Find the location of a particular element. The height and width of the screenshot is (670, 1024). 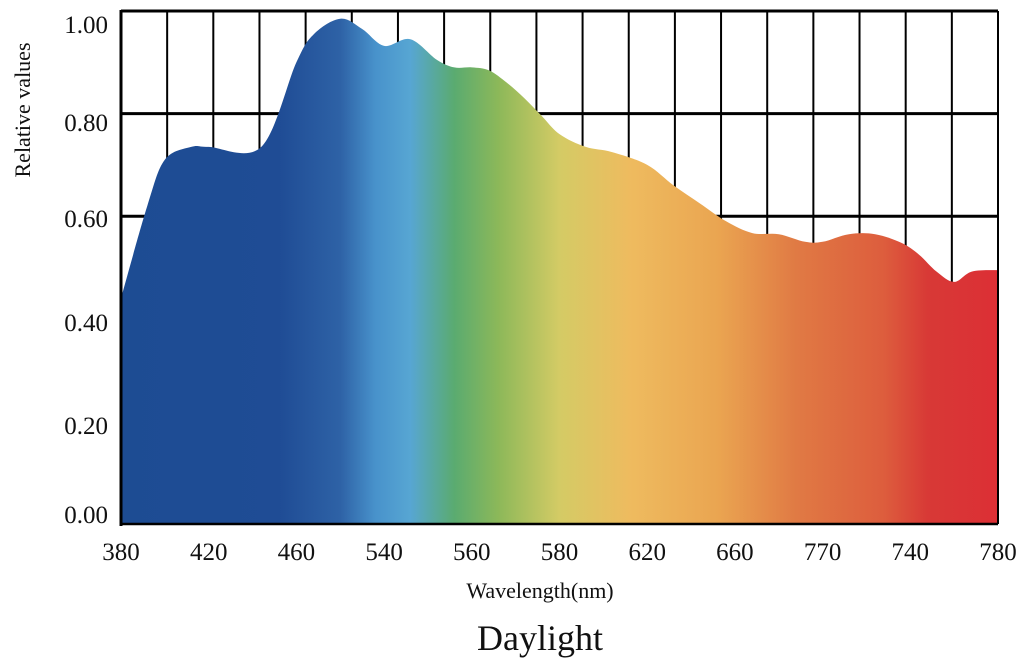

x-axis-ticks: 380 420 460 540 560 580 620 660 770 740 780 is located at coordinates (559, 552).